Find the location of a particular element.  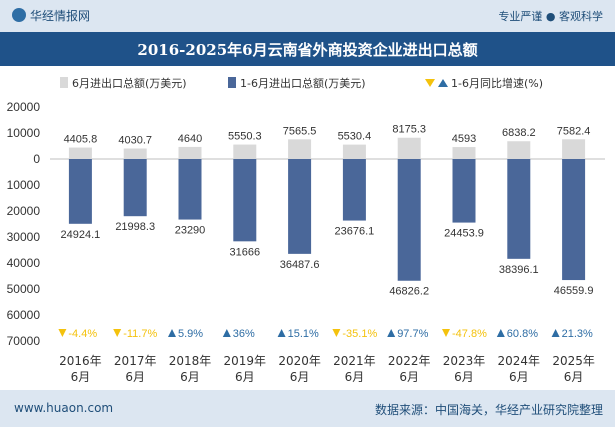

y-tick-label: 70000 is located at coordinates (24, 341).